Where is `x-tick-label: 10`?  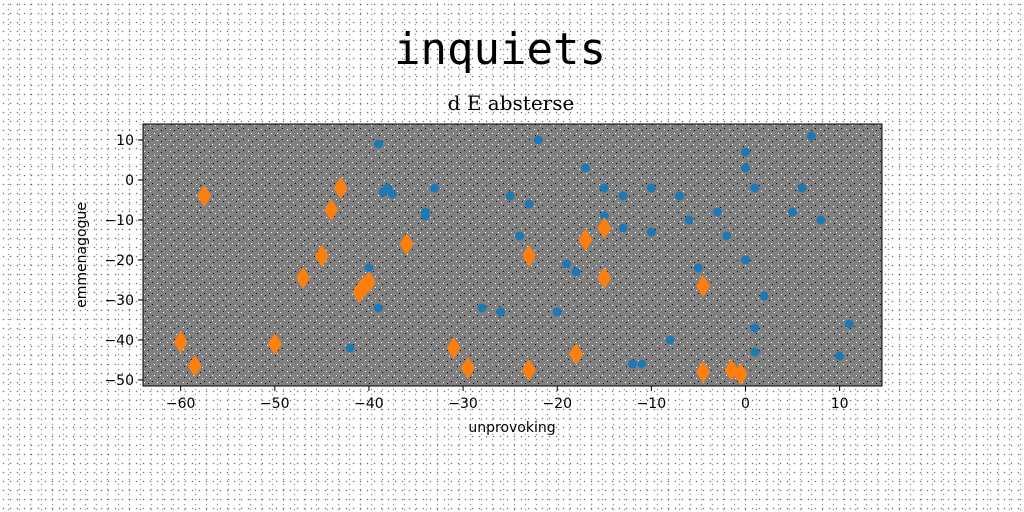 x-tick-label: 10 is located at coordinates (840, 404).